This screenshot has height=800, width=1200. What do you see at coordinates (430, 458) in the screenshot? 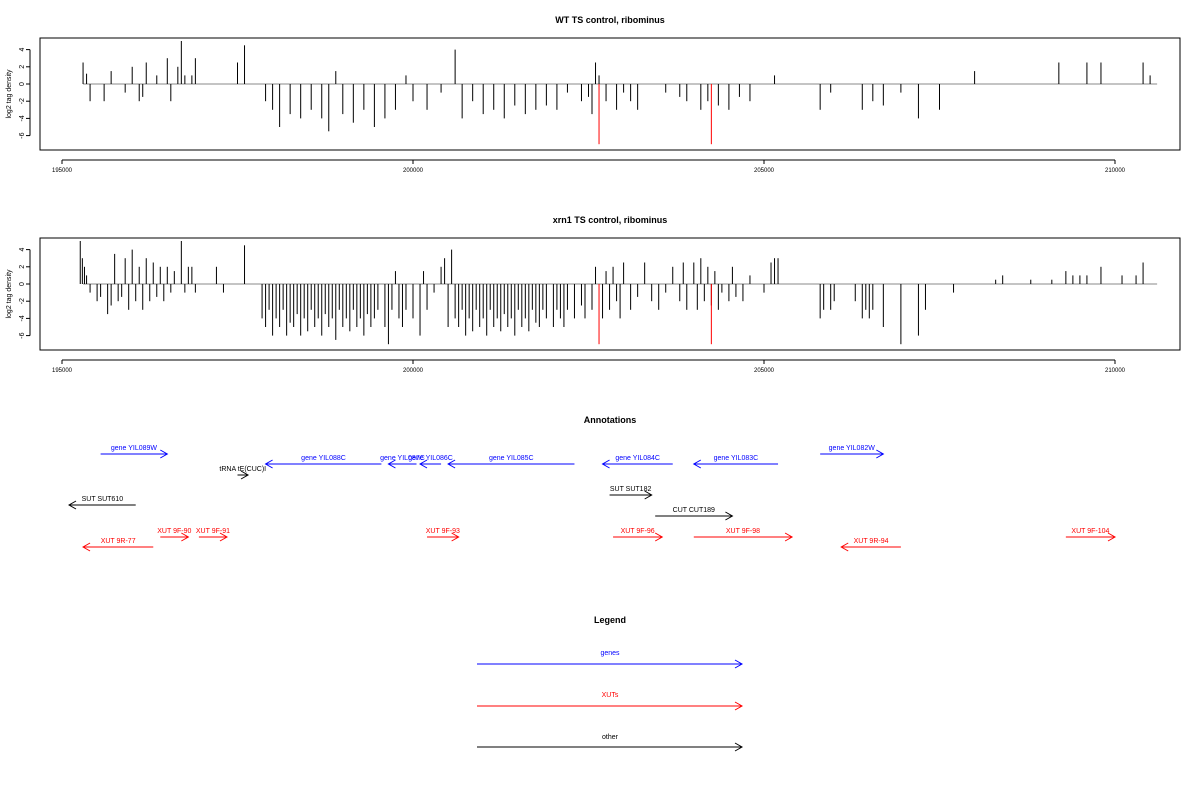
I see `feature-label: gene YIL086C` at bounding box center [430, 458].